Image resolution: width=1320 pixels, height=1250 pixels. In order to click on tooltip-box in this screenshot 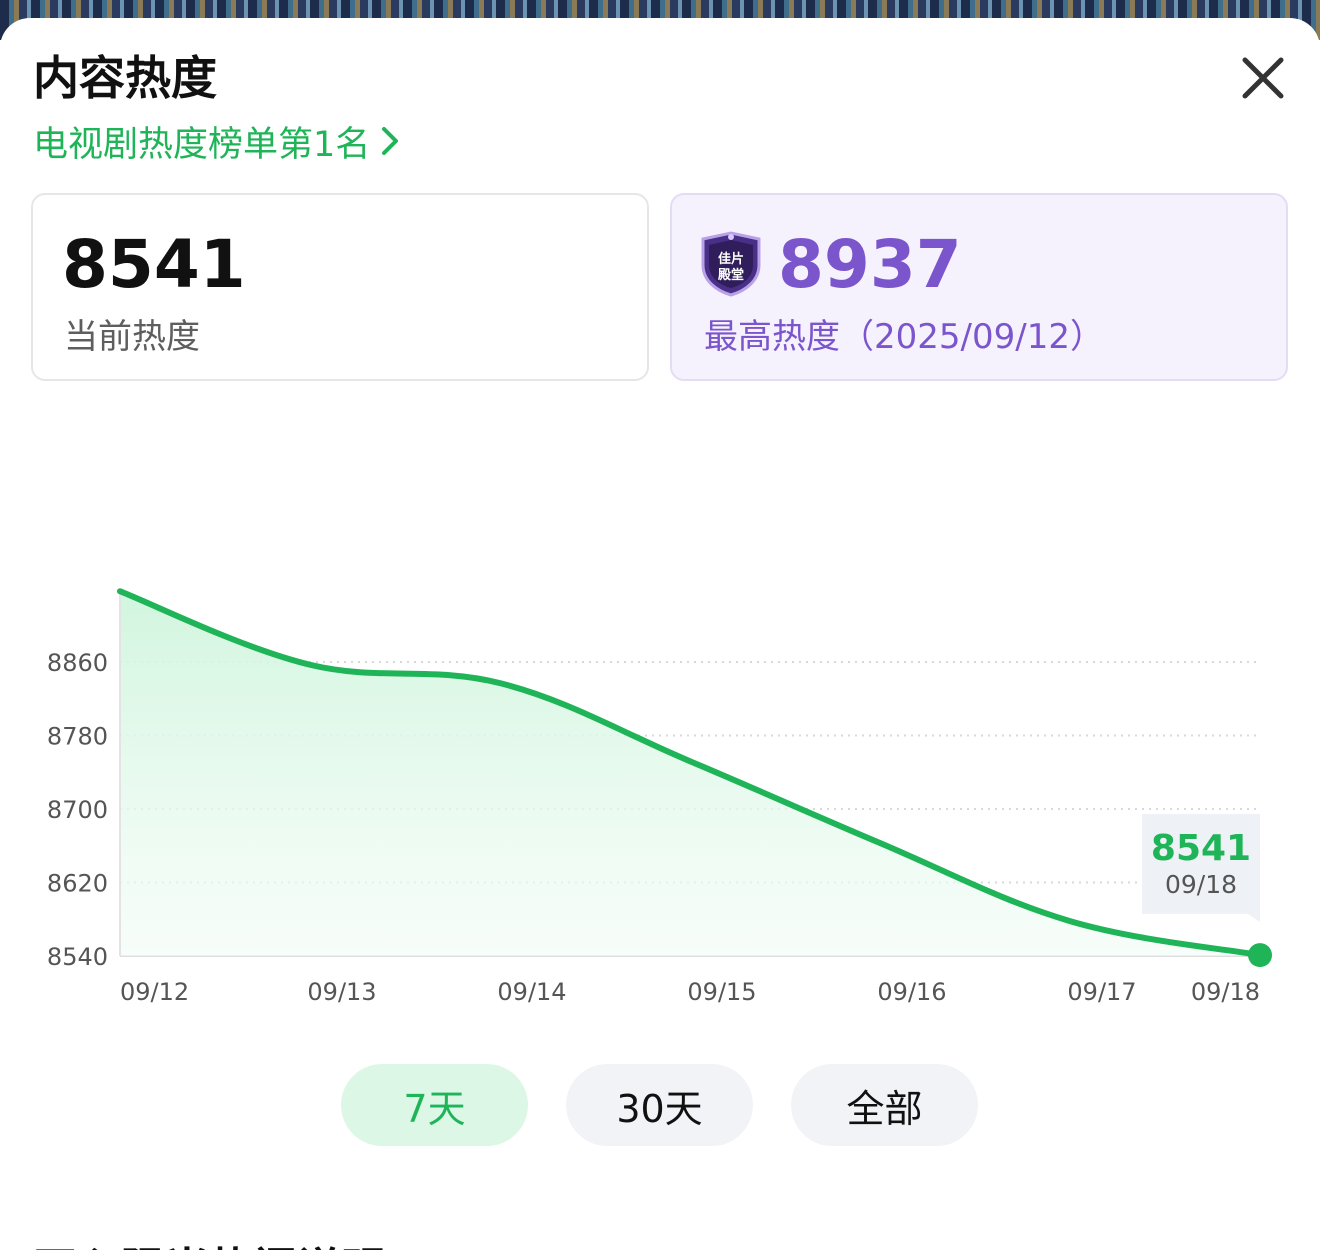, I will do `click(1201, 868)`.